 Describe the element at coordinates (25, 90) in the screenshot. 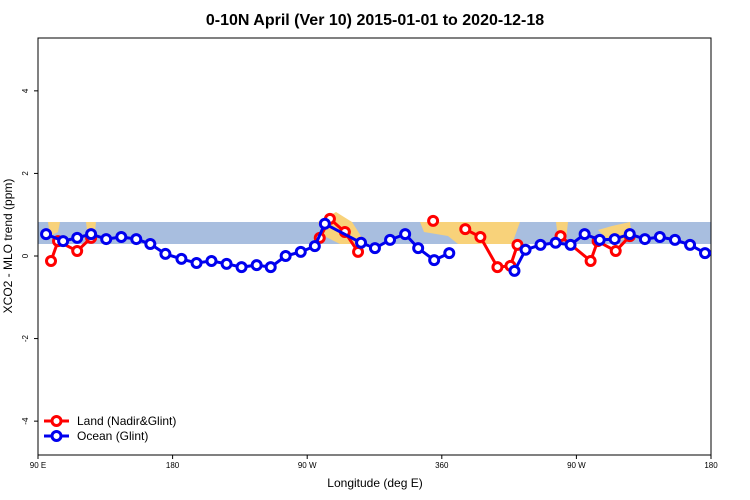

I see `y-tick-label: 4` at that location.